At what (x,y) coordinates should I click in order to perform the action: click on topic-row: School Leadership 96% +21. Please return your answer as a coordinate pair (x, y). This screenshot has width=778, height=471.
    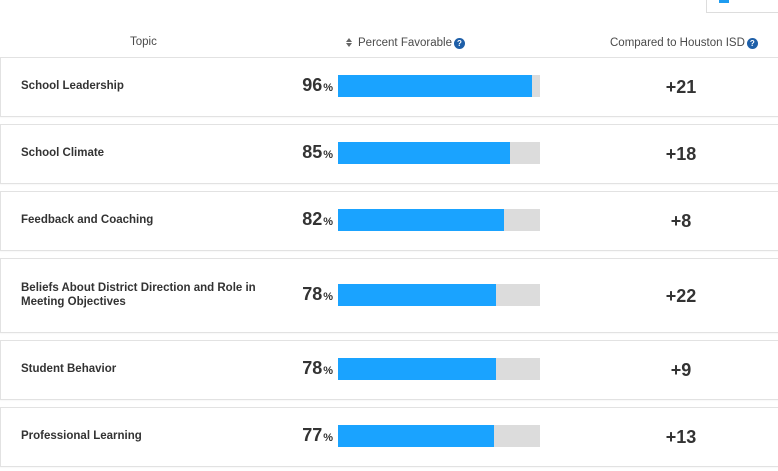
    Looking at the image, I should click on (389, 87).